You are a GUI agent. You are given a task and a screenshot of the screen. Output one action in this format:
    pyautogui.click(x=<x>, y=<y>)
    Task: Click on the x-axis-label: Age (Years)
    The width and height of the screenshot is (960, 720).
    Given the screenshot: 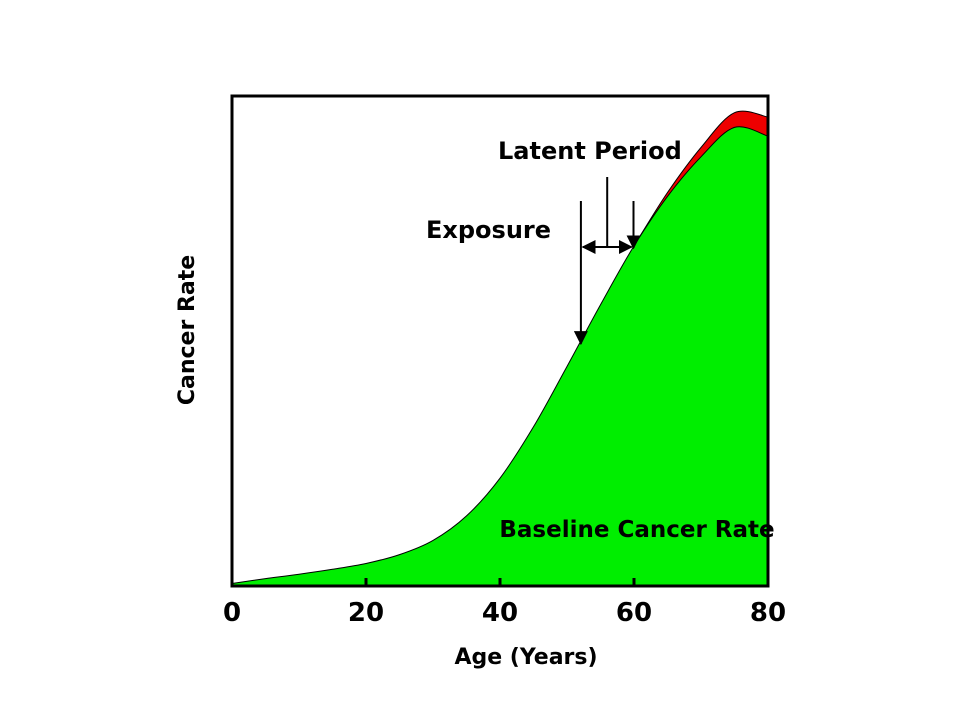 What is the action you would take?
    pyautogui.click(x=525, y=657)
    